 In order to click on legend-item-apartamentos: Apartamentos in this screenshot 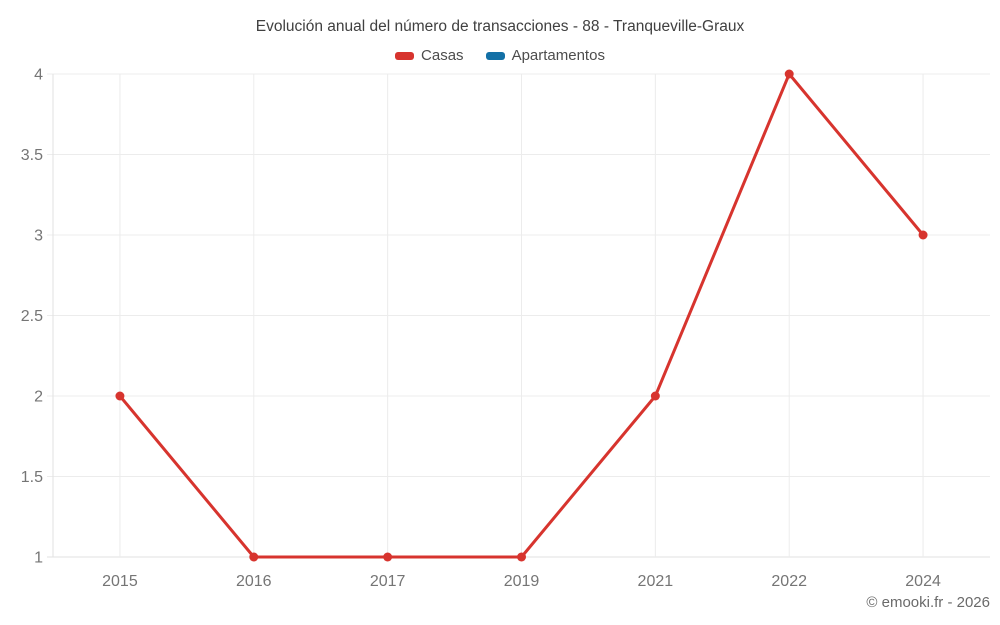, I will do `click(545, 55)`.